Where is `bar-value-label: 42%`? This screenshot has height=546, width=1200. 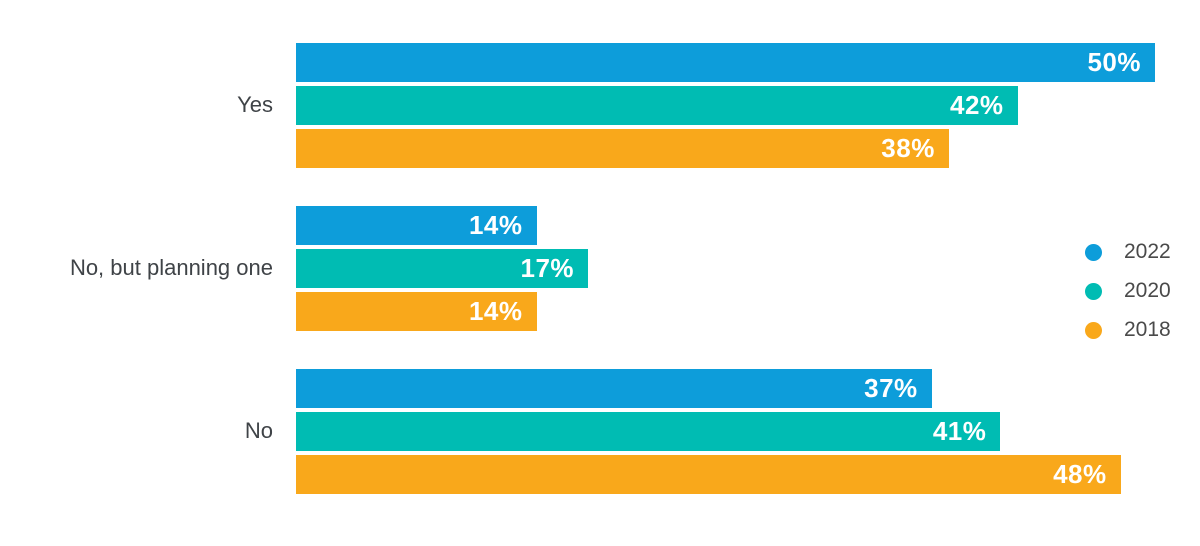
bar-value-label: 42% is located at coordinates (977, 105).